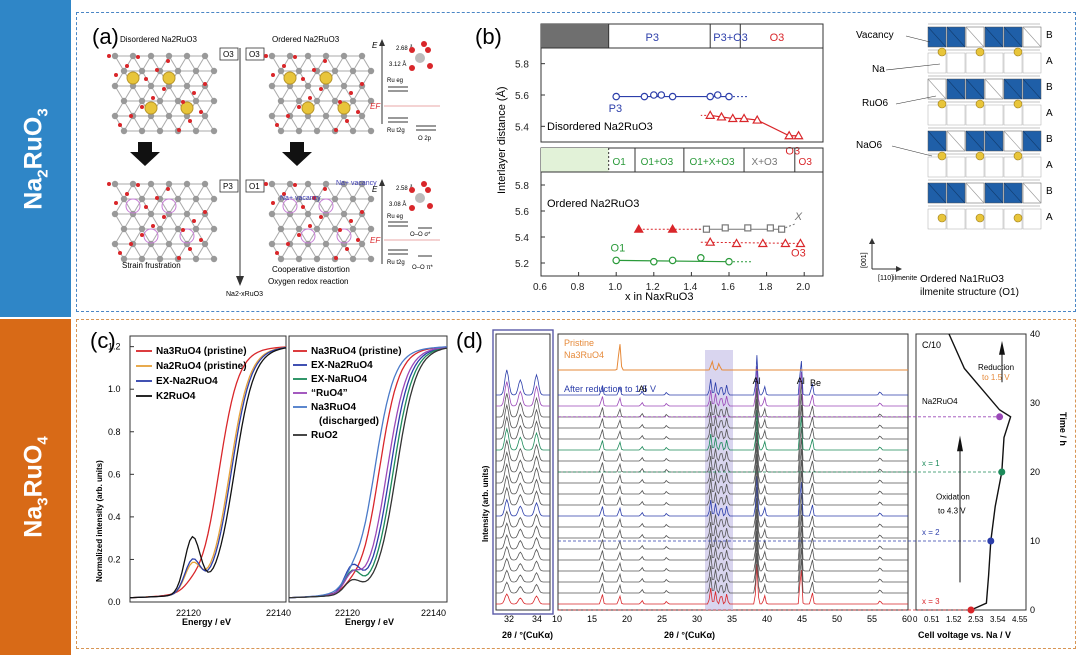  I want to click on d-ylabel: Intensity (arb. units), so click(485, 503).